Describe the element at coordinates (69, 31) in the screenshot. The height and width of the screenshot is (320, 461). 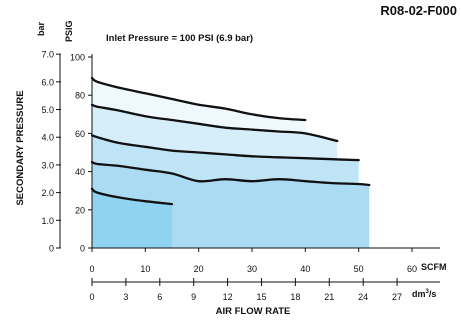
I see `psig-unit-label: PSIG` at that location.